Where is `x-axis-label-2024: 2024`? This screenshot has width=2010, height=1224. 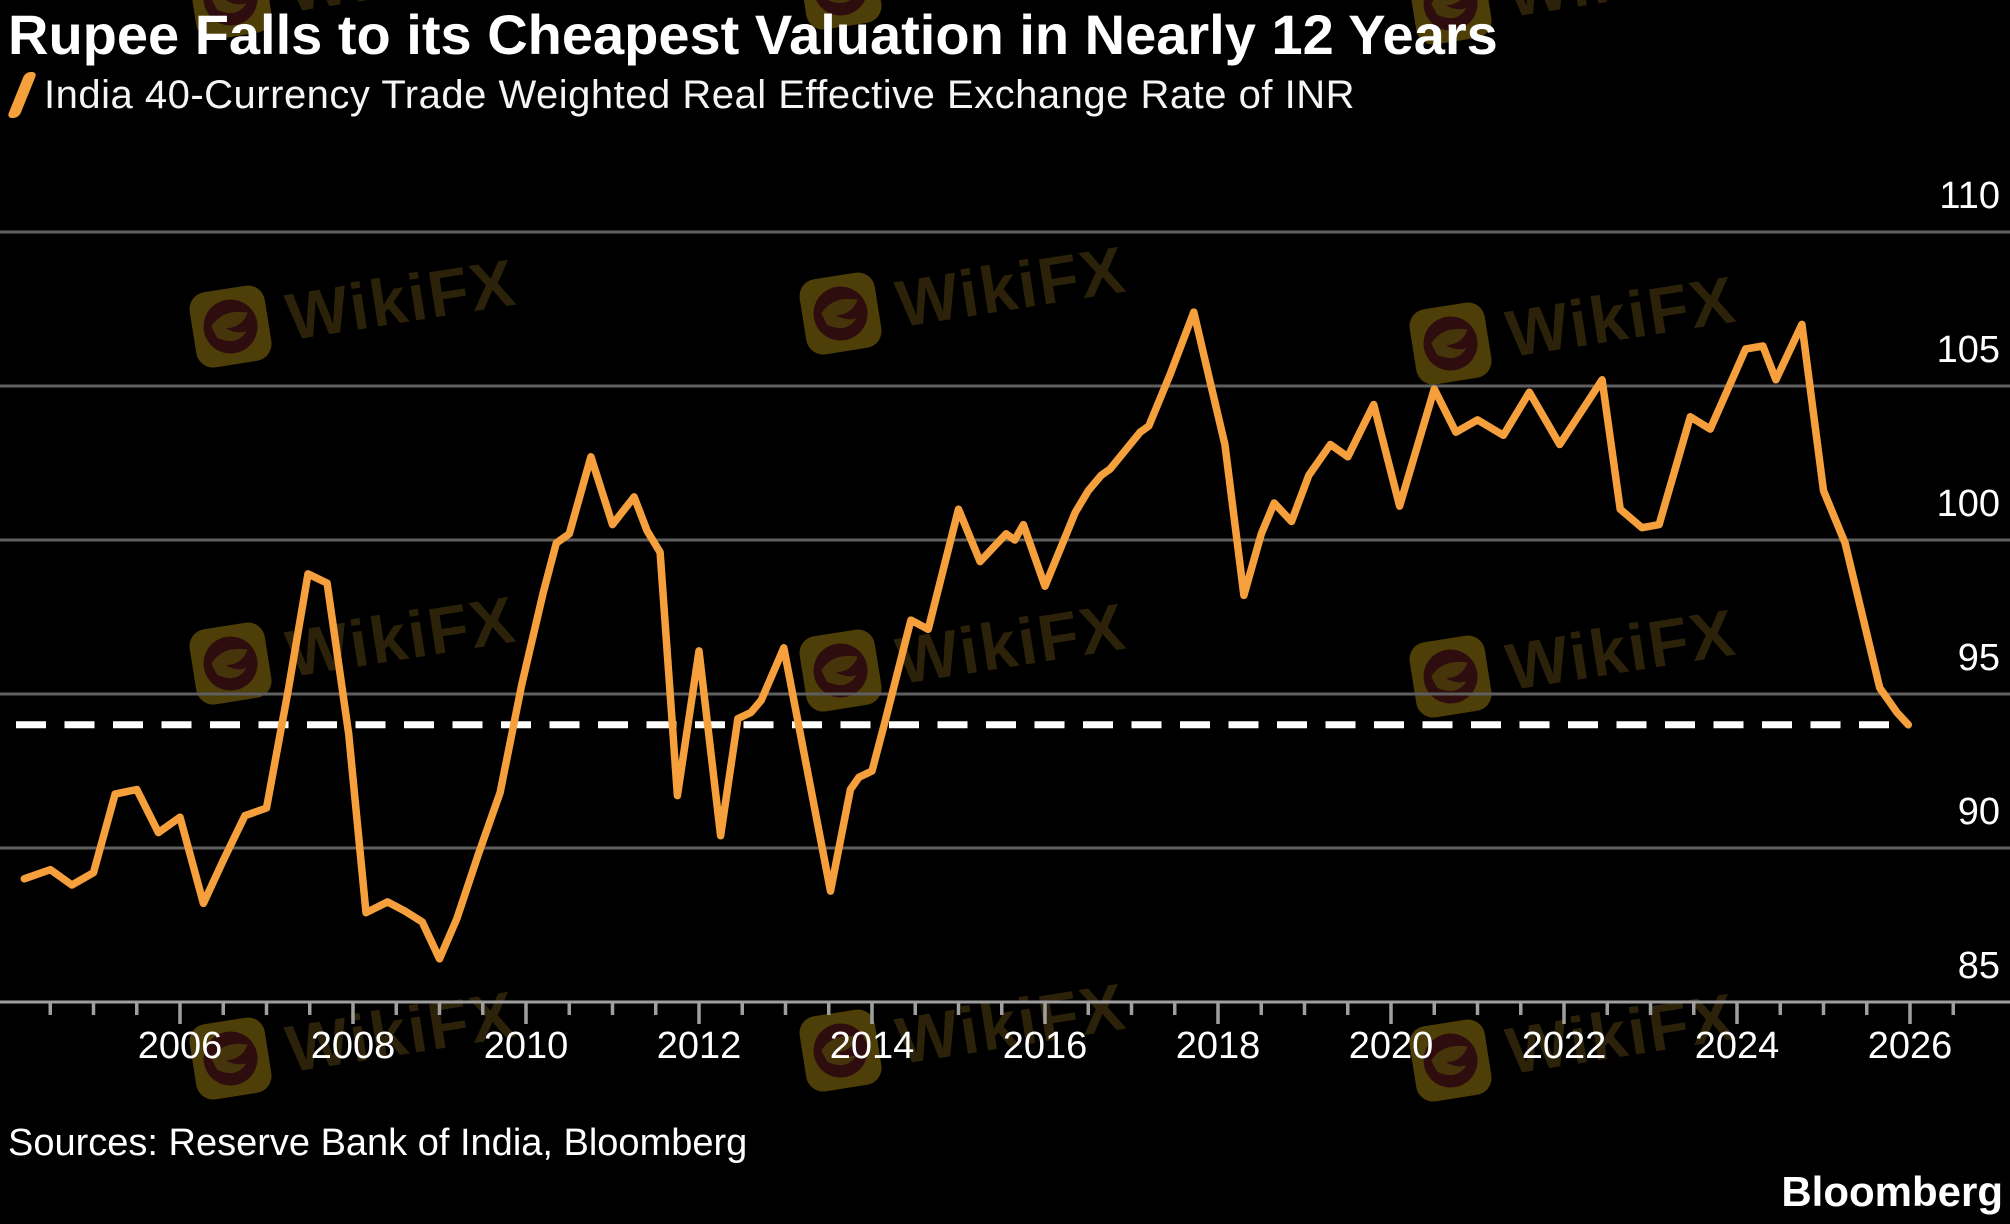
x-axis-label-2024: 2024 is located at coordinates (1737, 1046).